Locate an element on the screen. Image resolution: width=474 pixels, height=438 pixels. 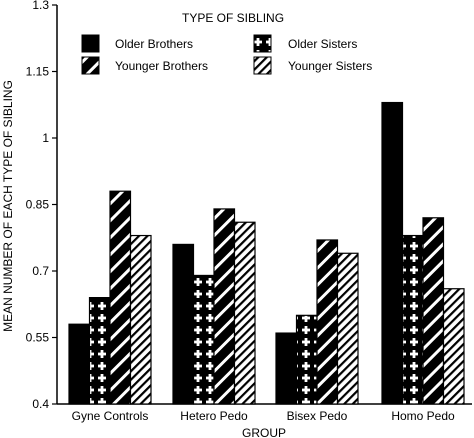
y-axis-label: MEAN NUMBER OF EACH TYPE OF SIBLING is located at coordinates (8, 206).